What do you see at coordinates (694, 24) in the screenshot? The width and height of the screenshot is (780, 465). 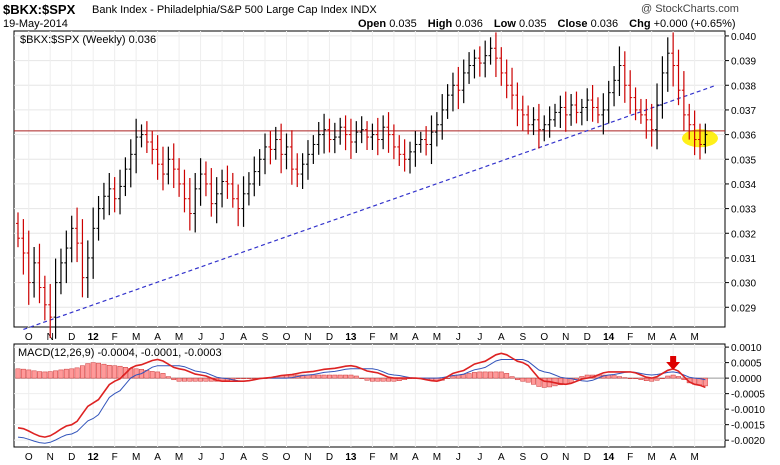 I see `chg-value: +0.000 (+0.65%)` at bounding box center [694, 24].